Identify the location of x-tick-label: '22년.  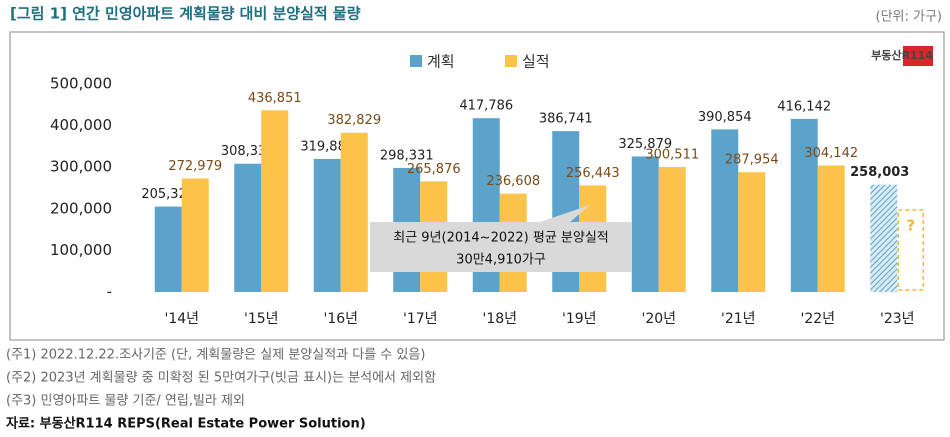
(817, 319).